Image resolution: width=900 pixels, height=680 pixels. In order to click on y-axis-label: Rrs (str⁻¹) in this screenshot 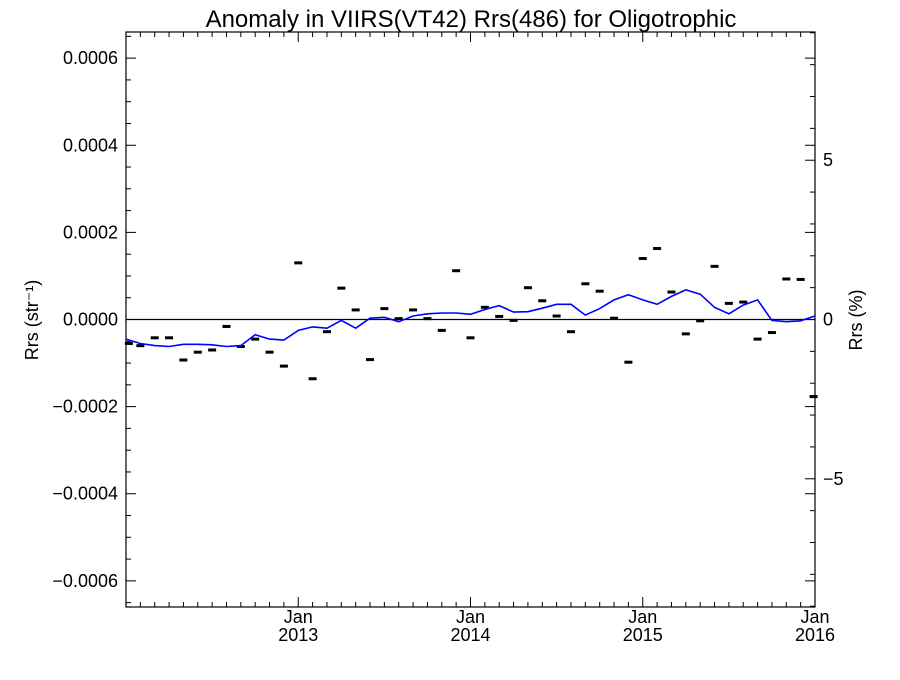, I will do `click(32, 320)`.